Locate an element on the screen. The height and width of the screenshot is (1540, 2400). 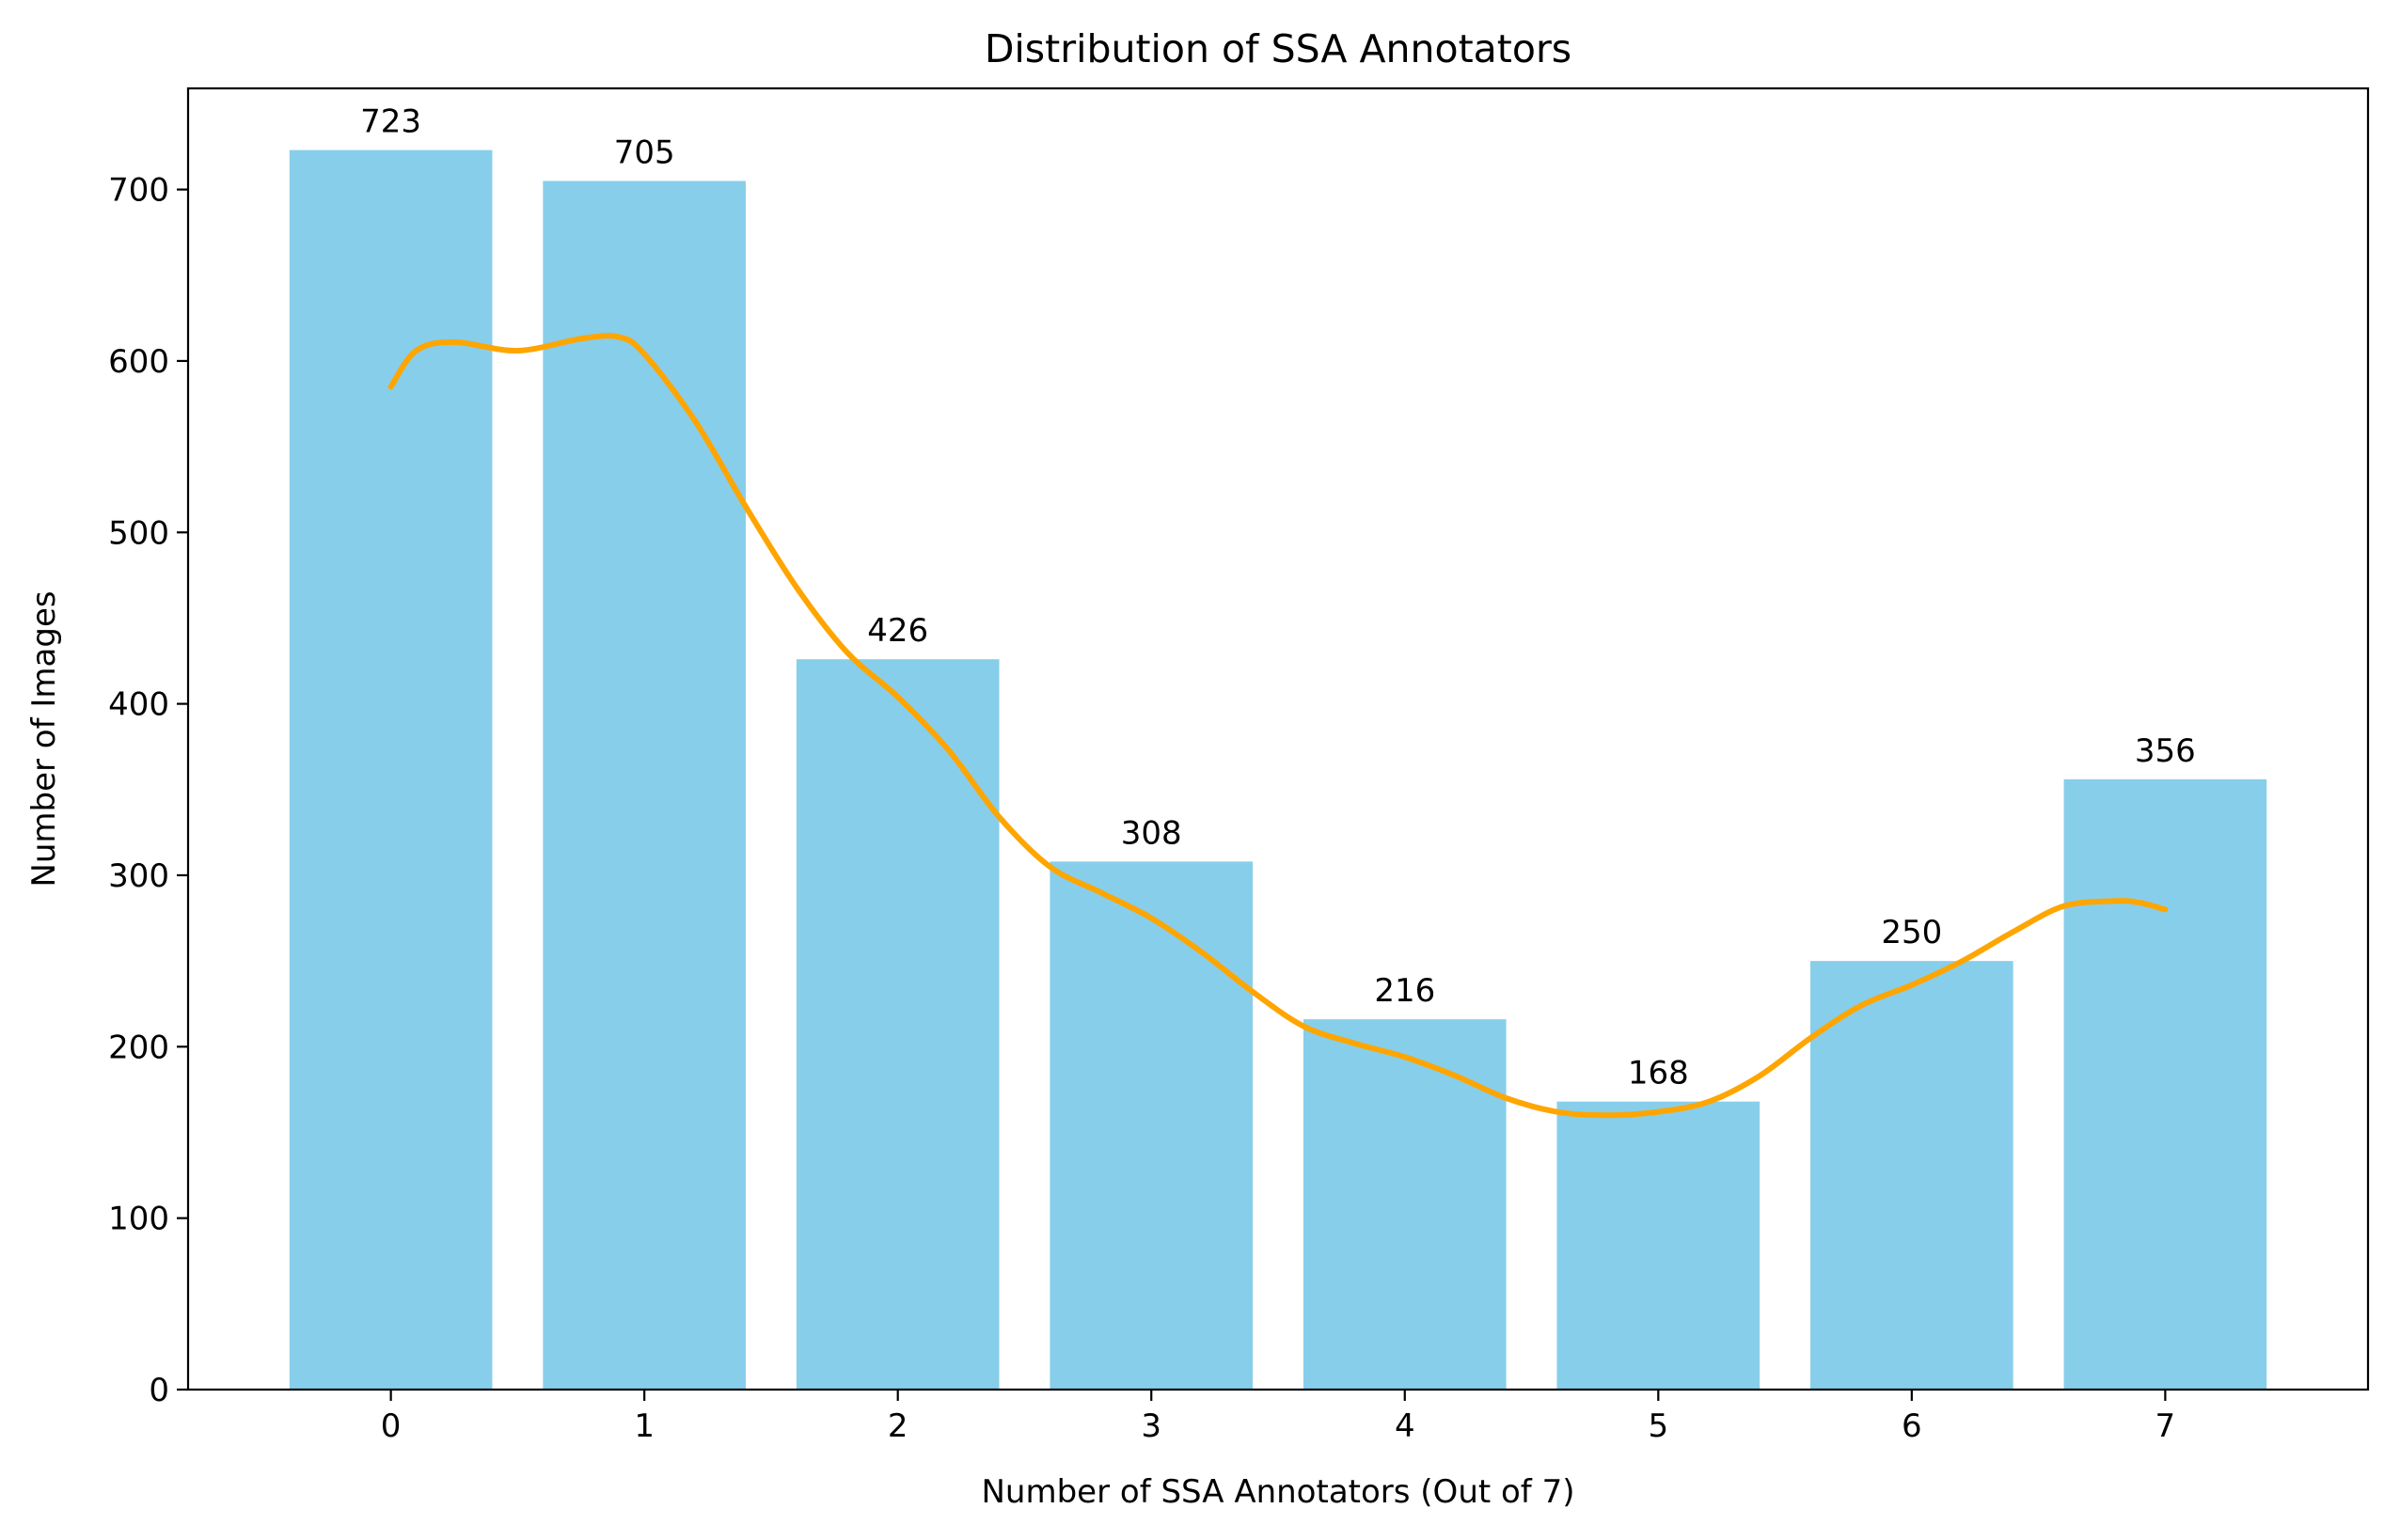
data-label-5: 168 is located at coordinates (1658, 1074).